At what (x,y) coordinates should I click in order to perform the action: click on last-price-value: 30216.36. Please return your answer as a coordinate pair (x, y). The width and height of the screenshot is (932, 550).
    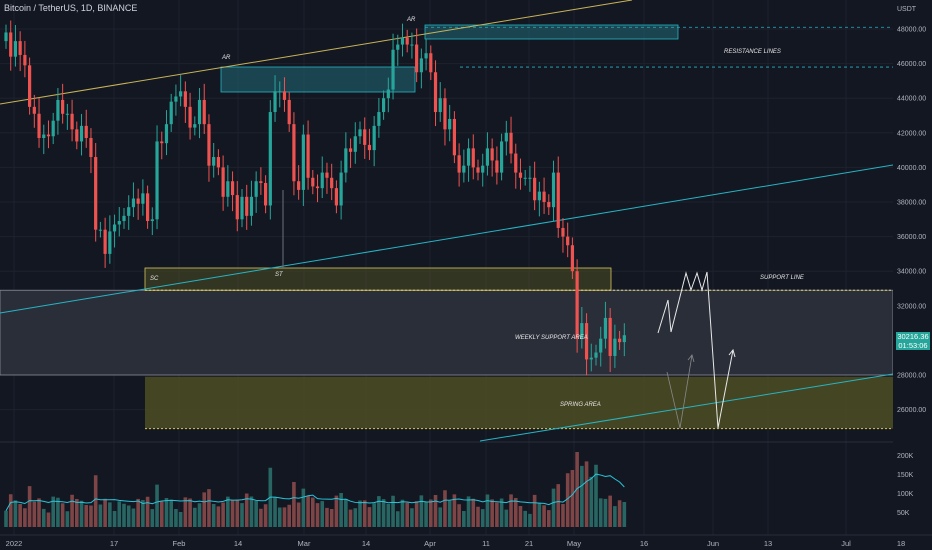
    Looking at the image, I should click on (913, 336).